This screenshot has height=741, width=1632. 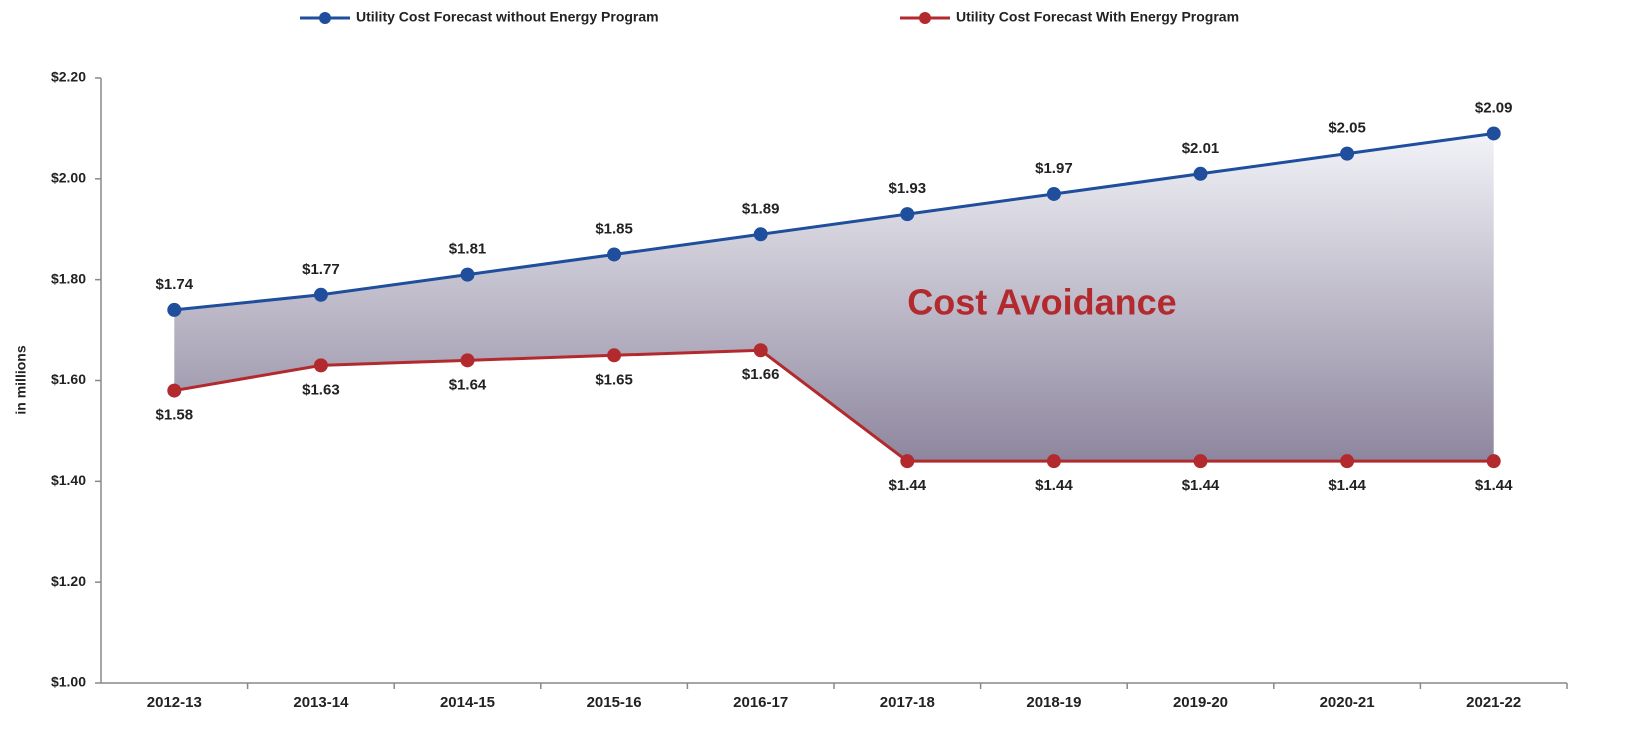 What do you see at coordinates (614, 228) in the screenshot?
I see `data-label: $1.85` at bounding box center [614, 228].